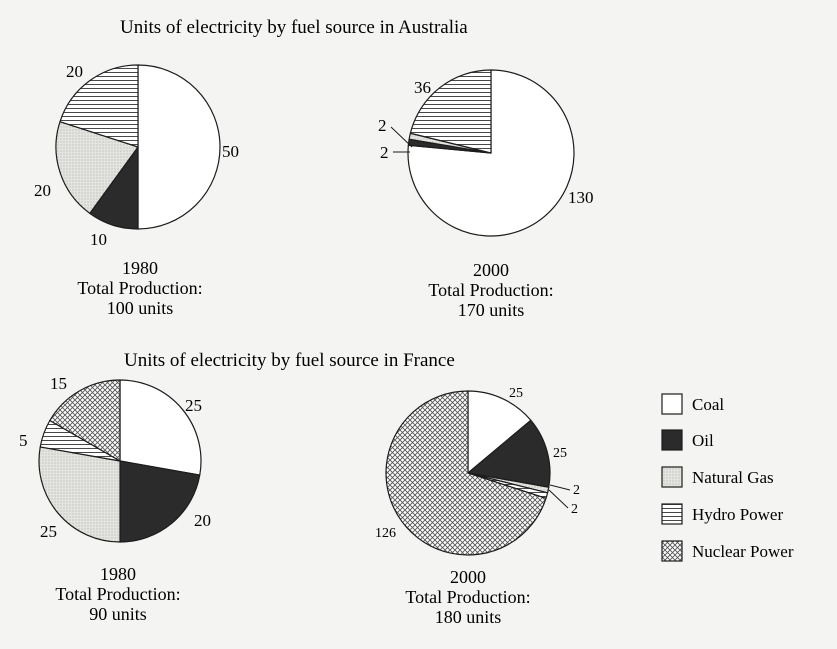 The width and height of the screenshot is (837, 649). I want to click on caption-fra-2000: 2000 Total Production: 180 units, so click(467, 597).